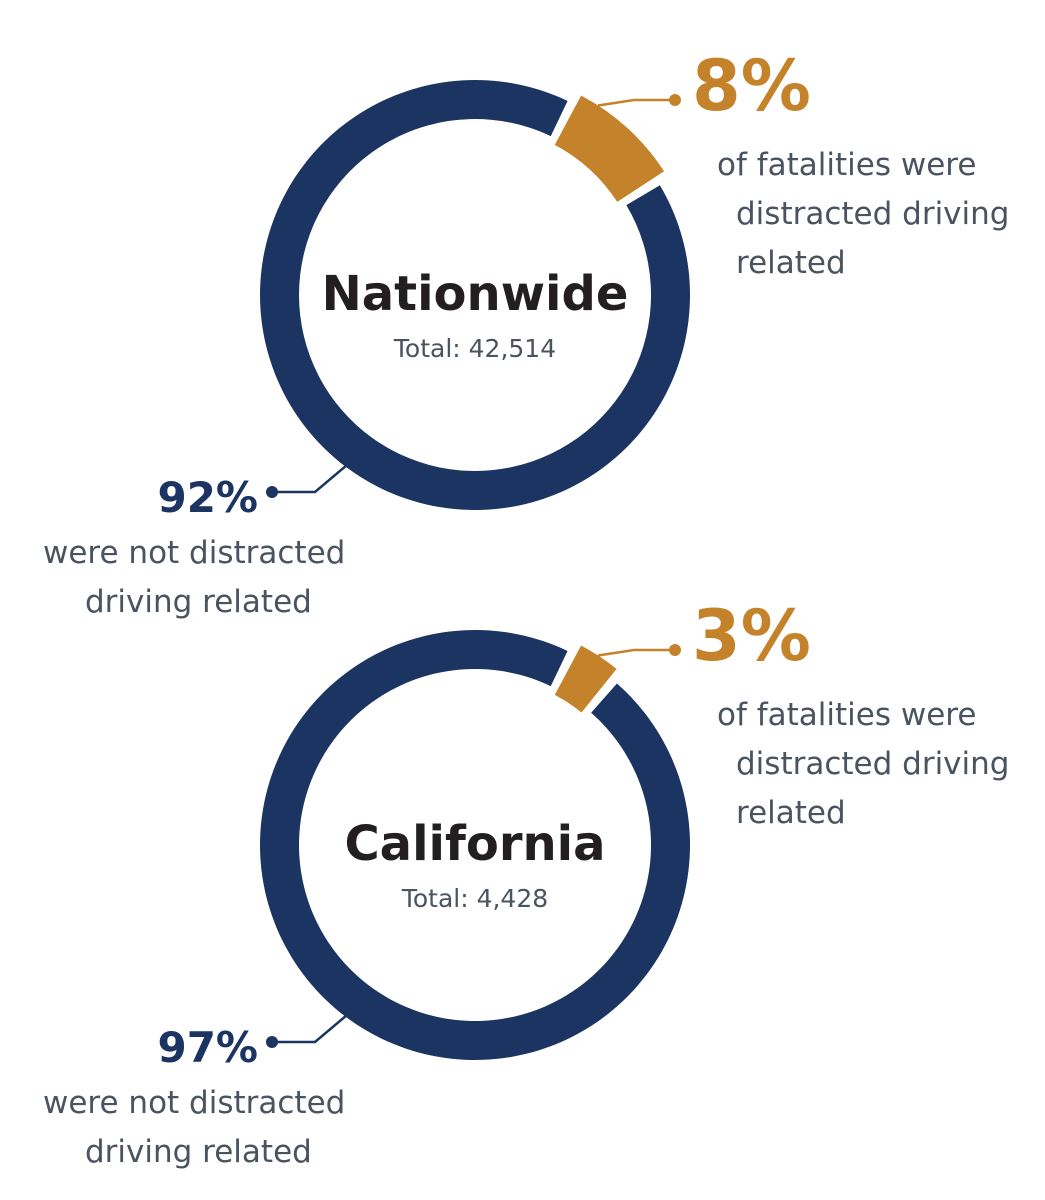 The width and height of the screenshot is (1045, 1200). What do you see at coordinates (474, 898) in the screenshot?
I see `chart-total: Total: 4,428` at bounding box center [474, 898].